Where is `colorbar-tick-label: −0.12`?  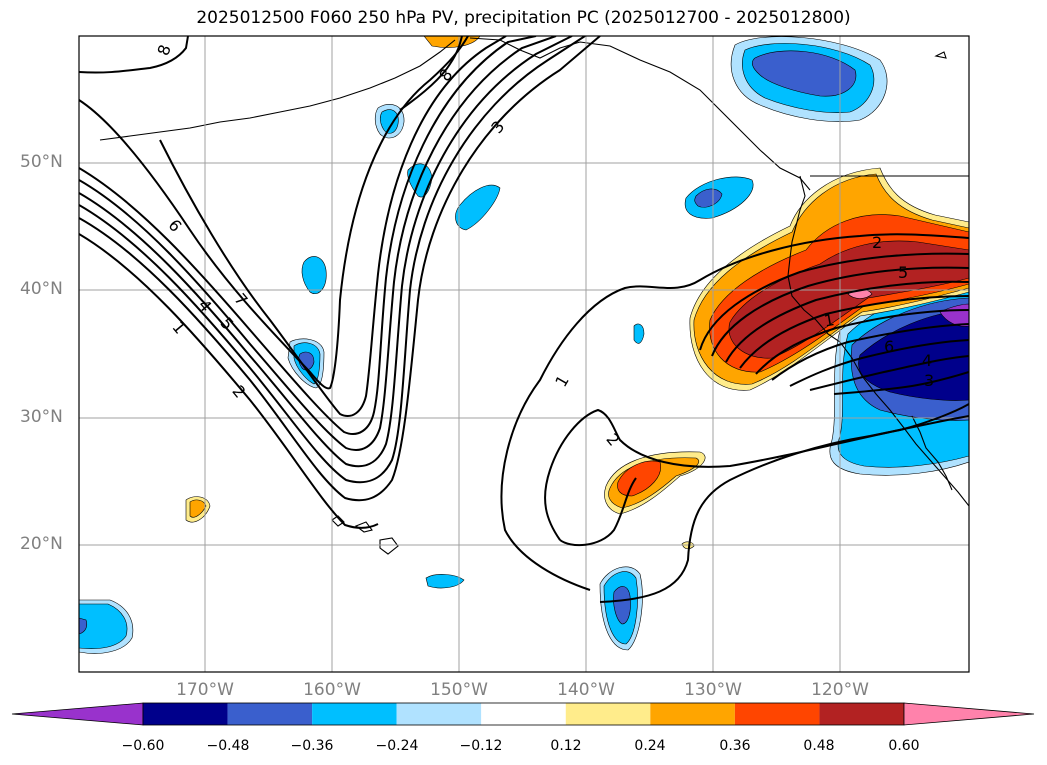
colorbar-tick-label: −0.12 is located at coordinates (481, 746).